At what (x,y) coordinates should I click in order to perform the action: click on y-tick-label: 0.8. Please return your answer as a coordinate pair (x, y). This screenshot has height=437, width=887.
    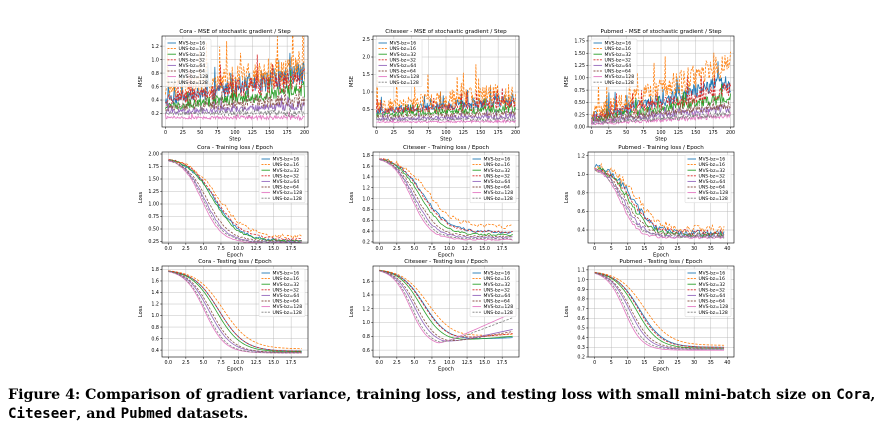
    Looking at the image, I should click on (155, 328).